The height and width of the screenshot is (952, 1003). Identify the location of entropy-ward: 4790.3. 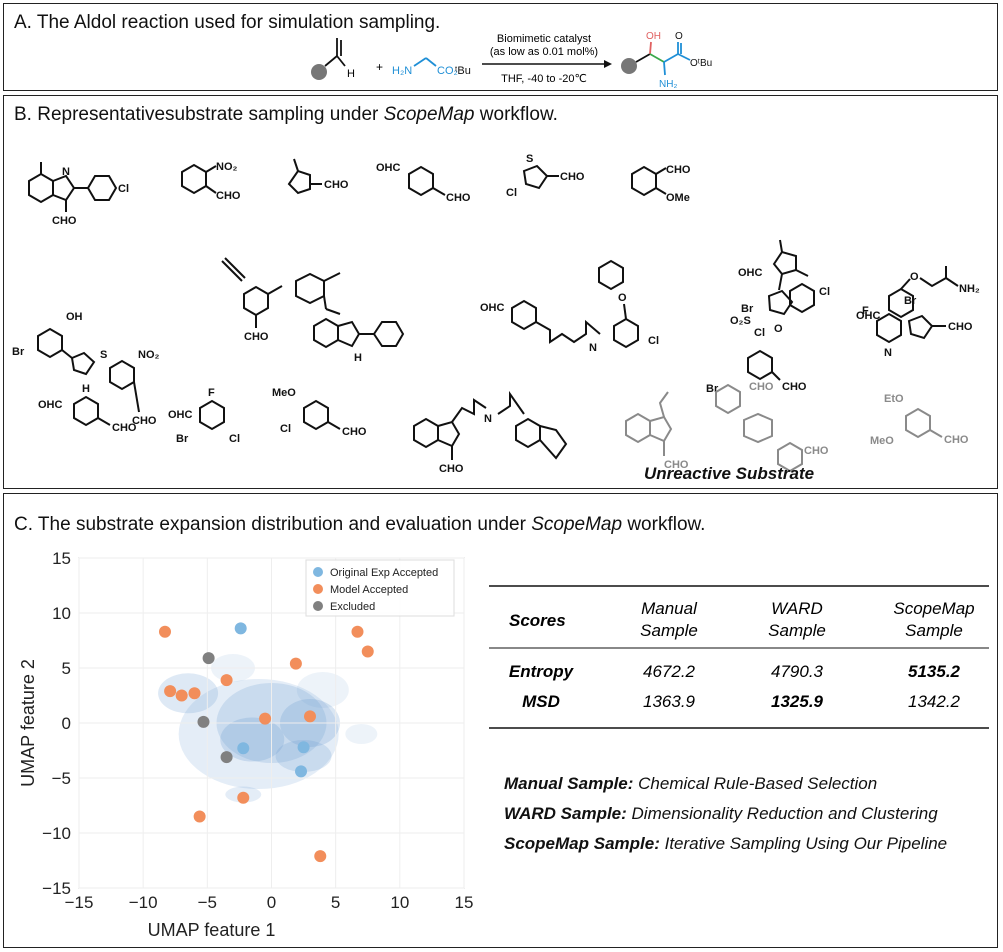
(797, 671).